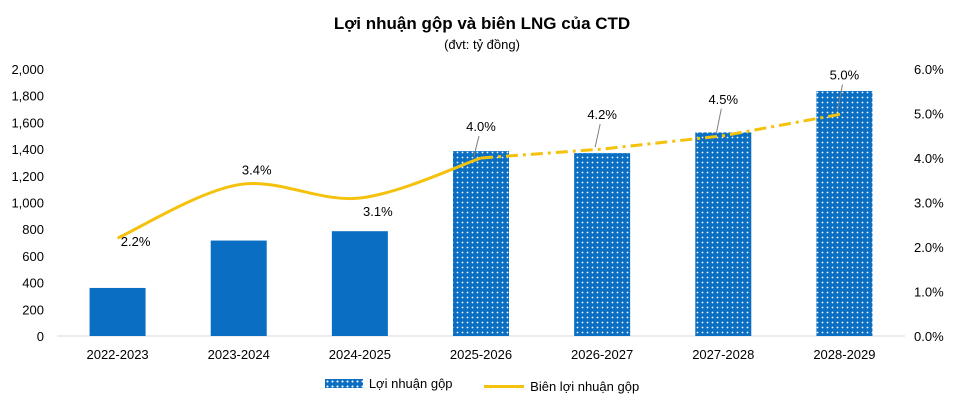 The image size is (964, 404). What do you see at coordinates (27, 69) in the screenshot?
I see `y-left-tick-label: 2,000` at bounding box center [27, 69].